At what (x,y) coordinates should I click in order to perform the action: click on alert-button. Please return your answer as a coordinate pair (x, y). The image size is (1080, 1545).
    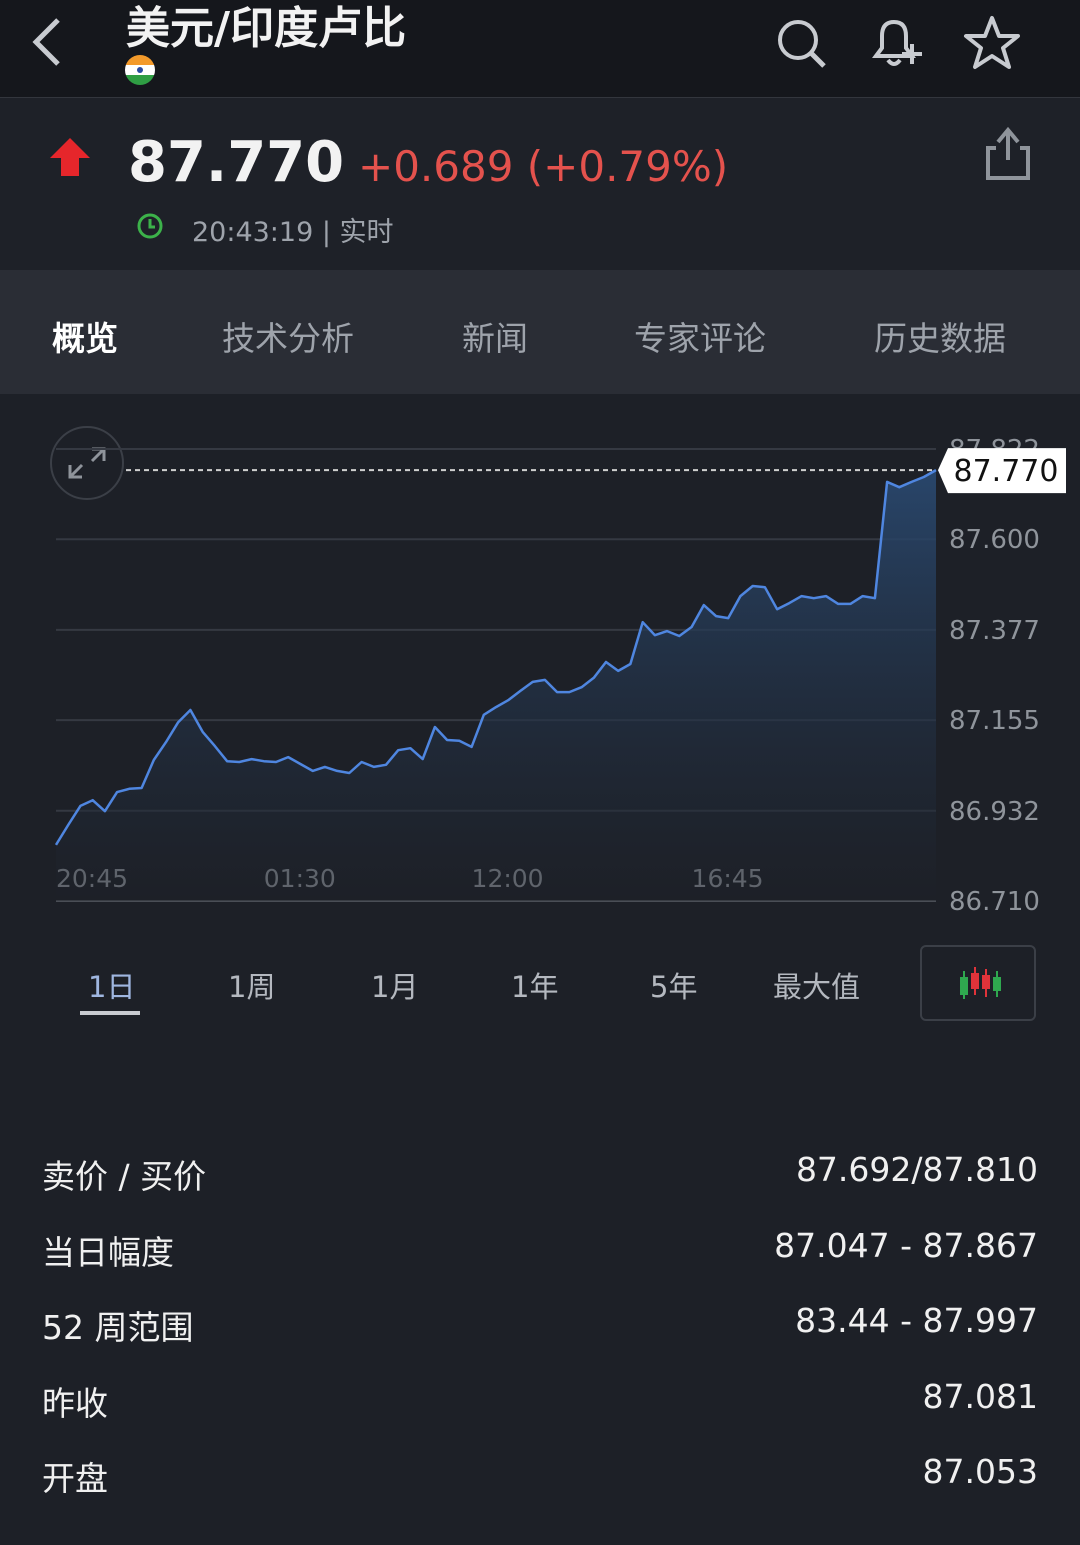
    Looking at the image, I should click on (897, 44).